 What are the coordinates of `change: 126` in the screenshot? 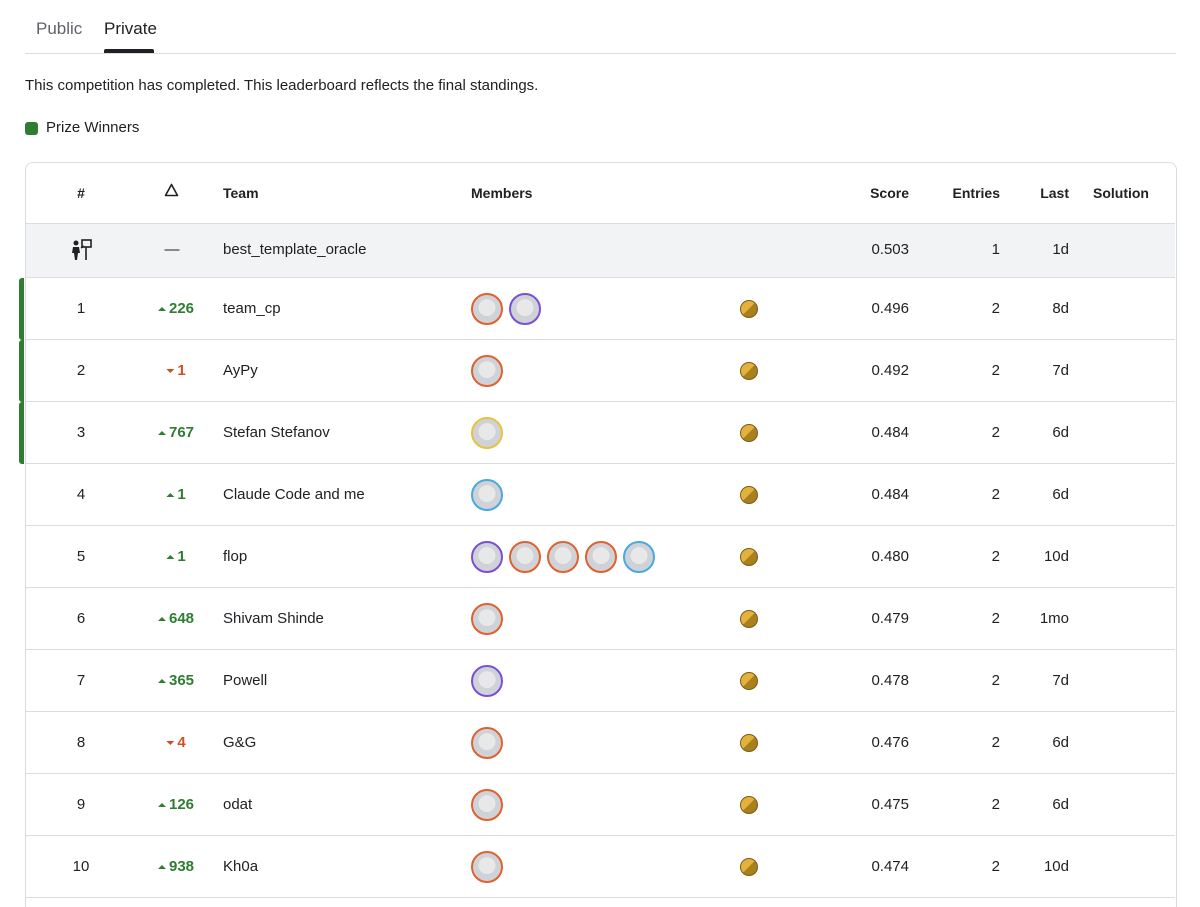 It's located at (175, 805).